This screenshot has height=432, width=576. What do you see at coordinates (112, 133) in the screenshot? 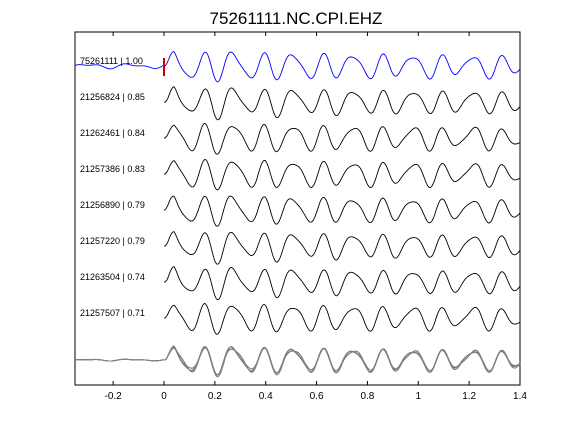
I see `trace-label-21262461: 21262461 | 0.84` at bounding box center [112, 133].